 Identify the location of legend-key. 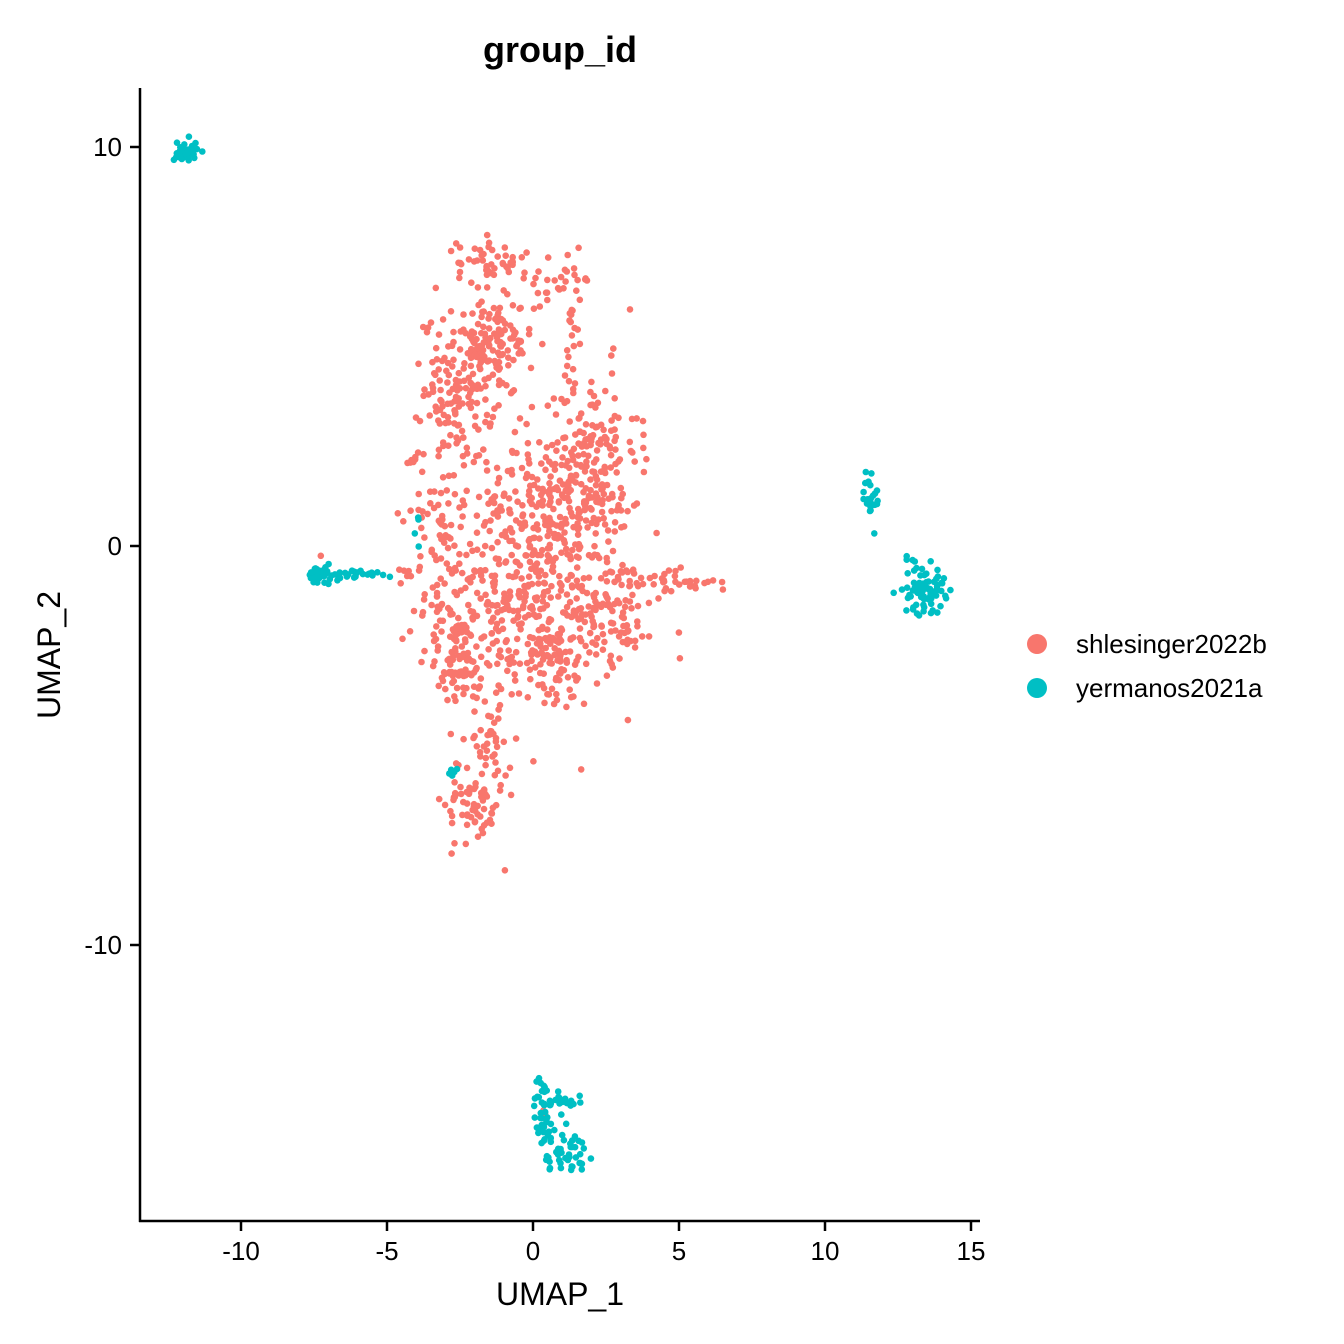
(1037, 688).